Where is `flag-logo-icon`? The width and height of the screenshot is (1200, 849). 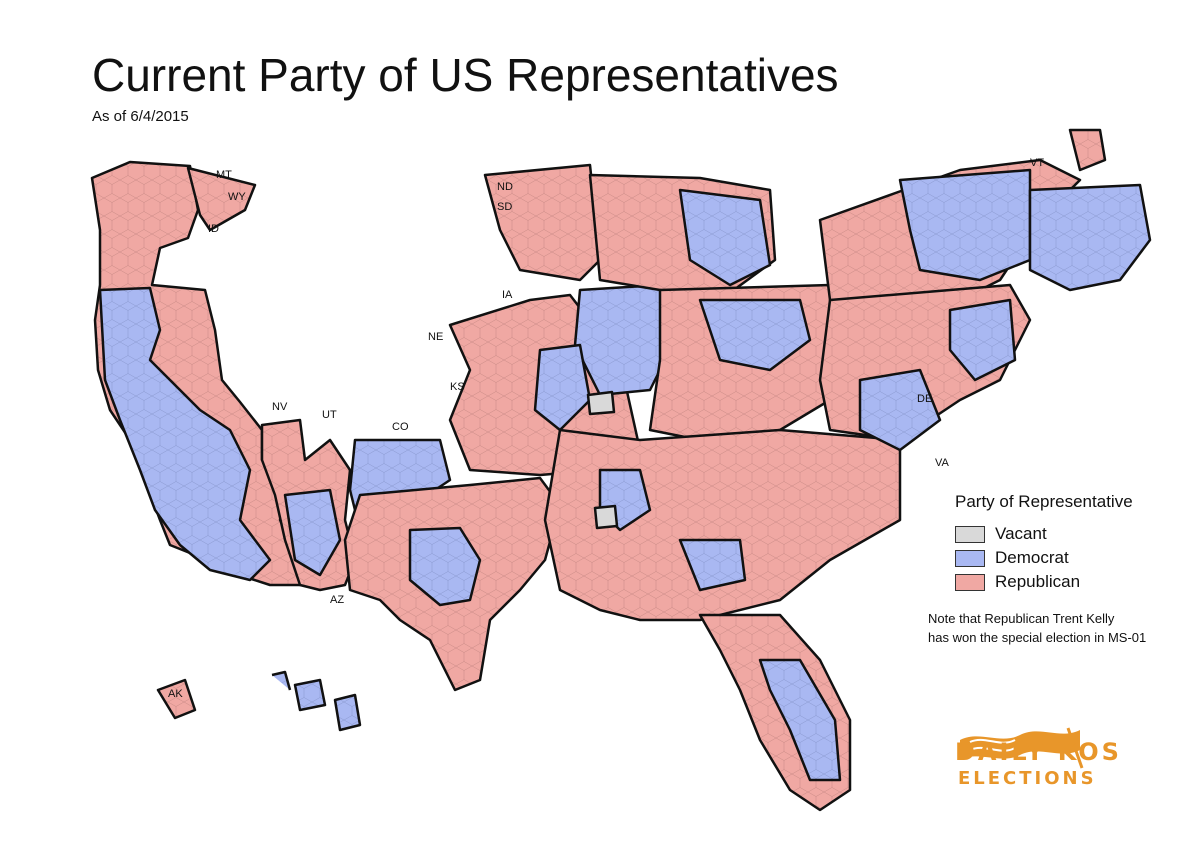
flag-logo-icon is located at coordinates (1022, 748).